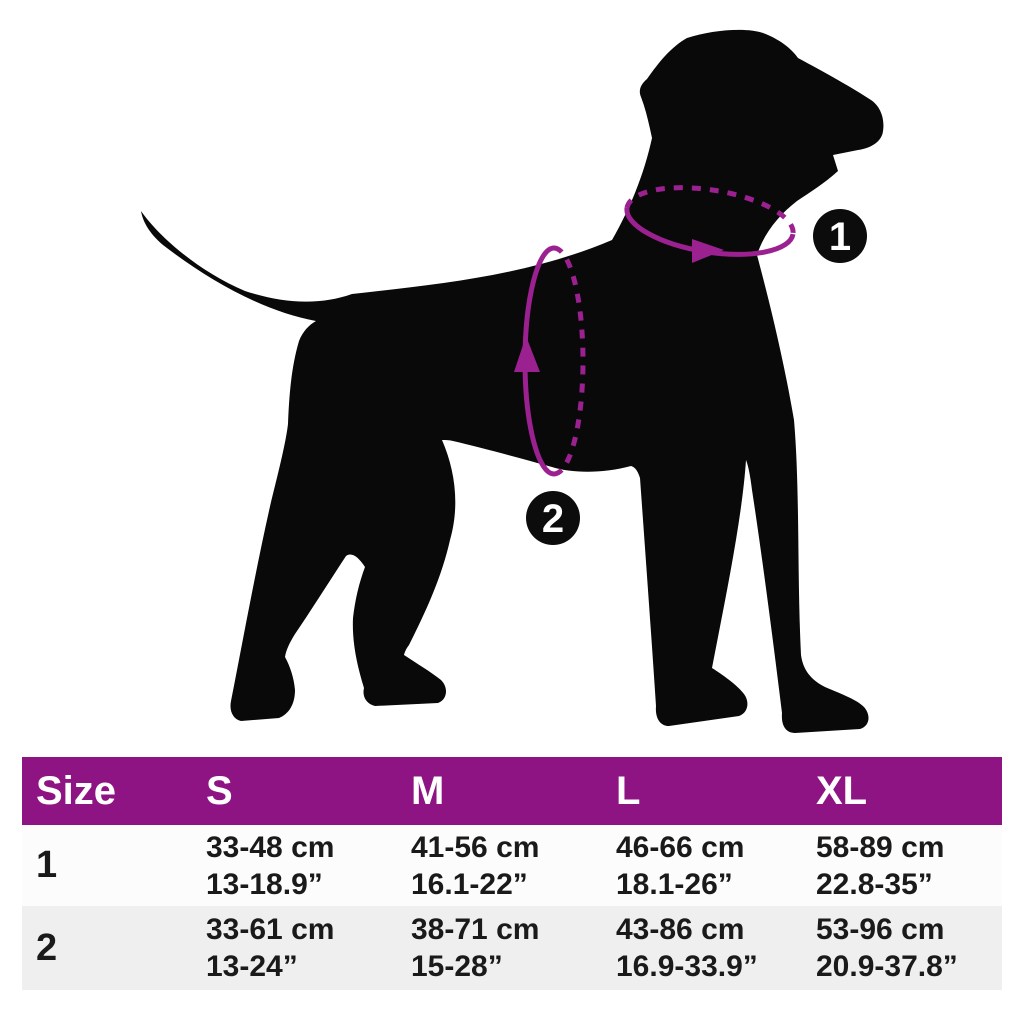 This screenshot has height=1024, width=1024. I want to click on row-2-size-s: 33-61 cm 13-24”, so click(270, 948).